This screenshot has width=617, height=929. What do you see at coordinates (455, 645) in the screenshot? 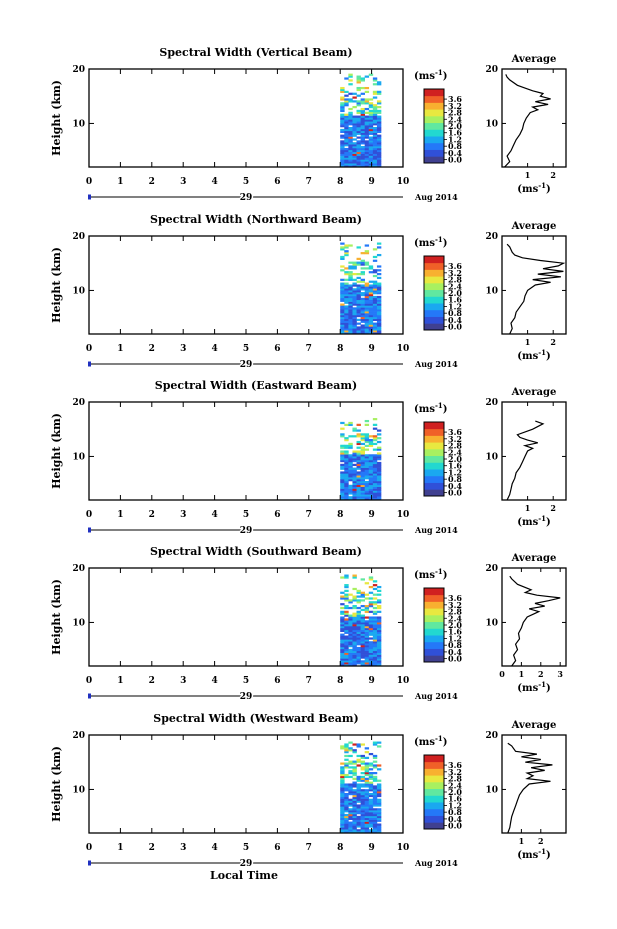
I see `colorbar-tick-label: 0.8` at bounding box center [455, 645].